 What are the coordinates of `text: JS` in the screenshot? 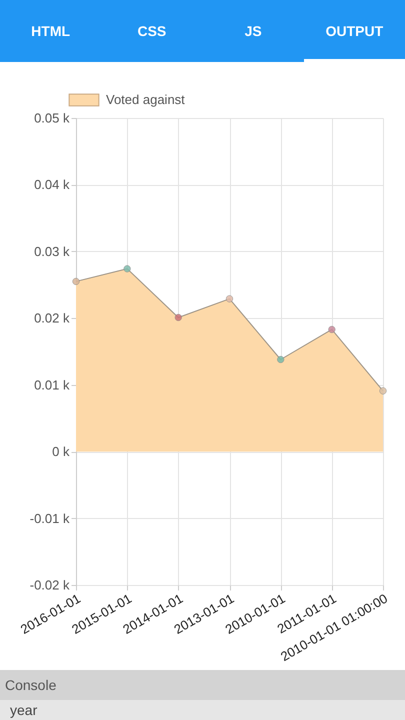 It's located at (253, 31).